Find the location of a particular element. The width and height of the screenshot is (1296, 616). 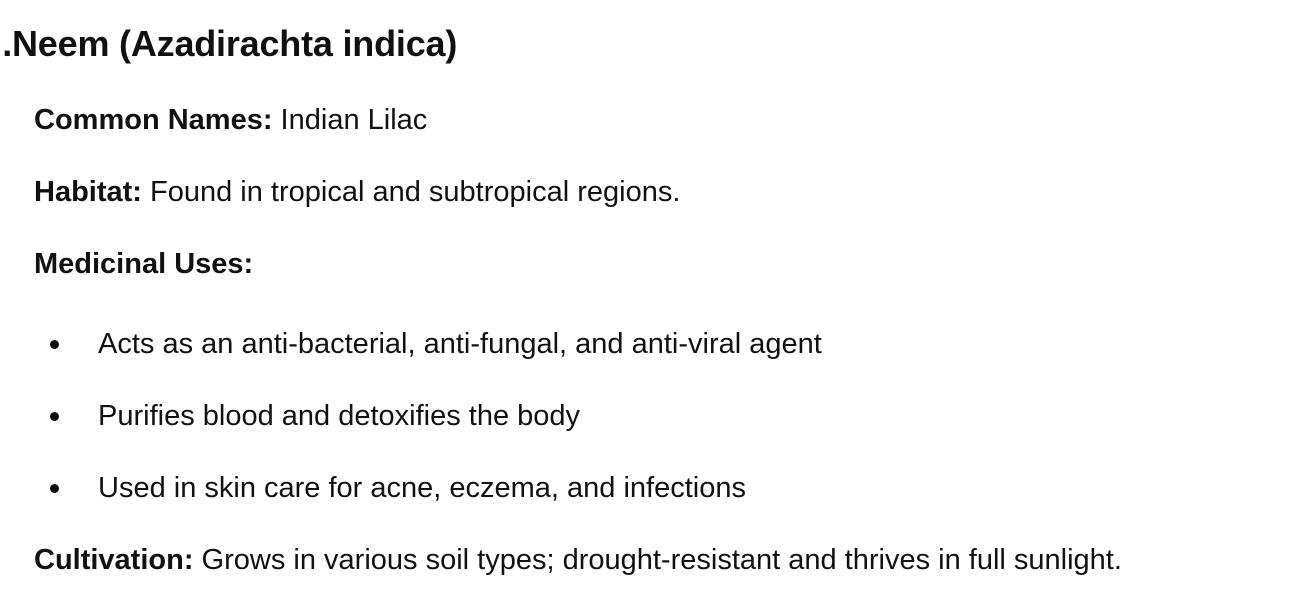

common-names-value: Indian Lilac is located at coordinates (350, 120).